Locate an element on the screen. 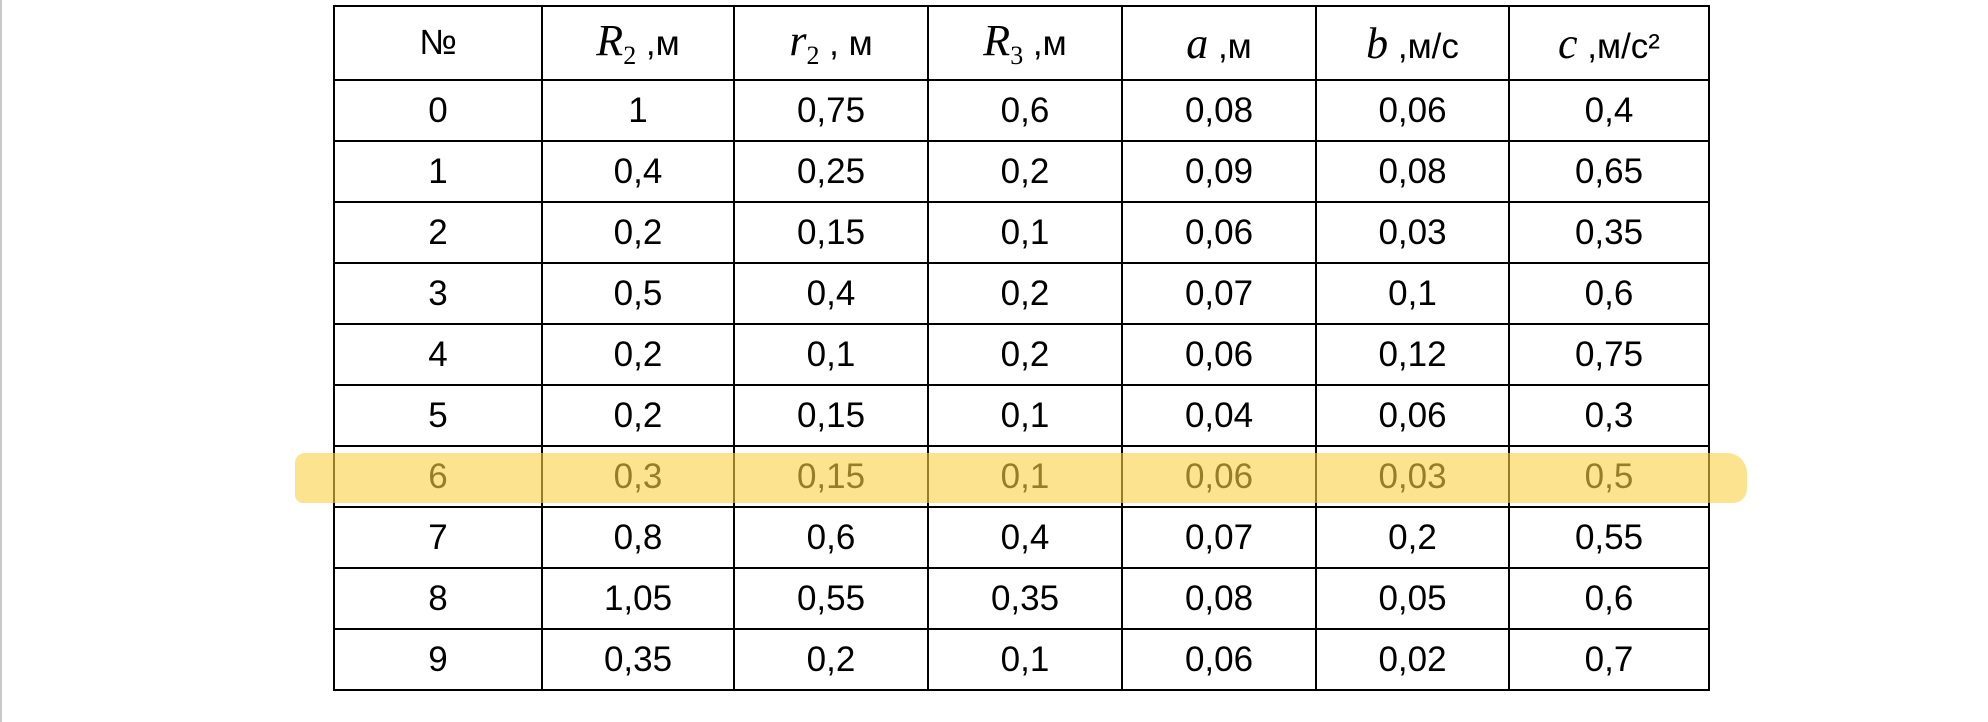  header-subscript: 3 is located at coordinates (1017, 55).